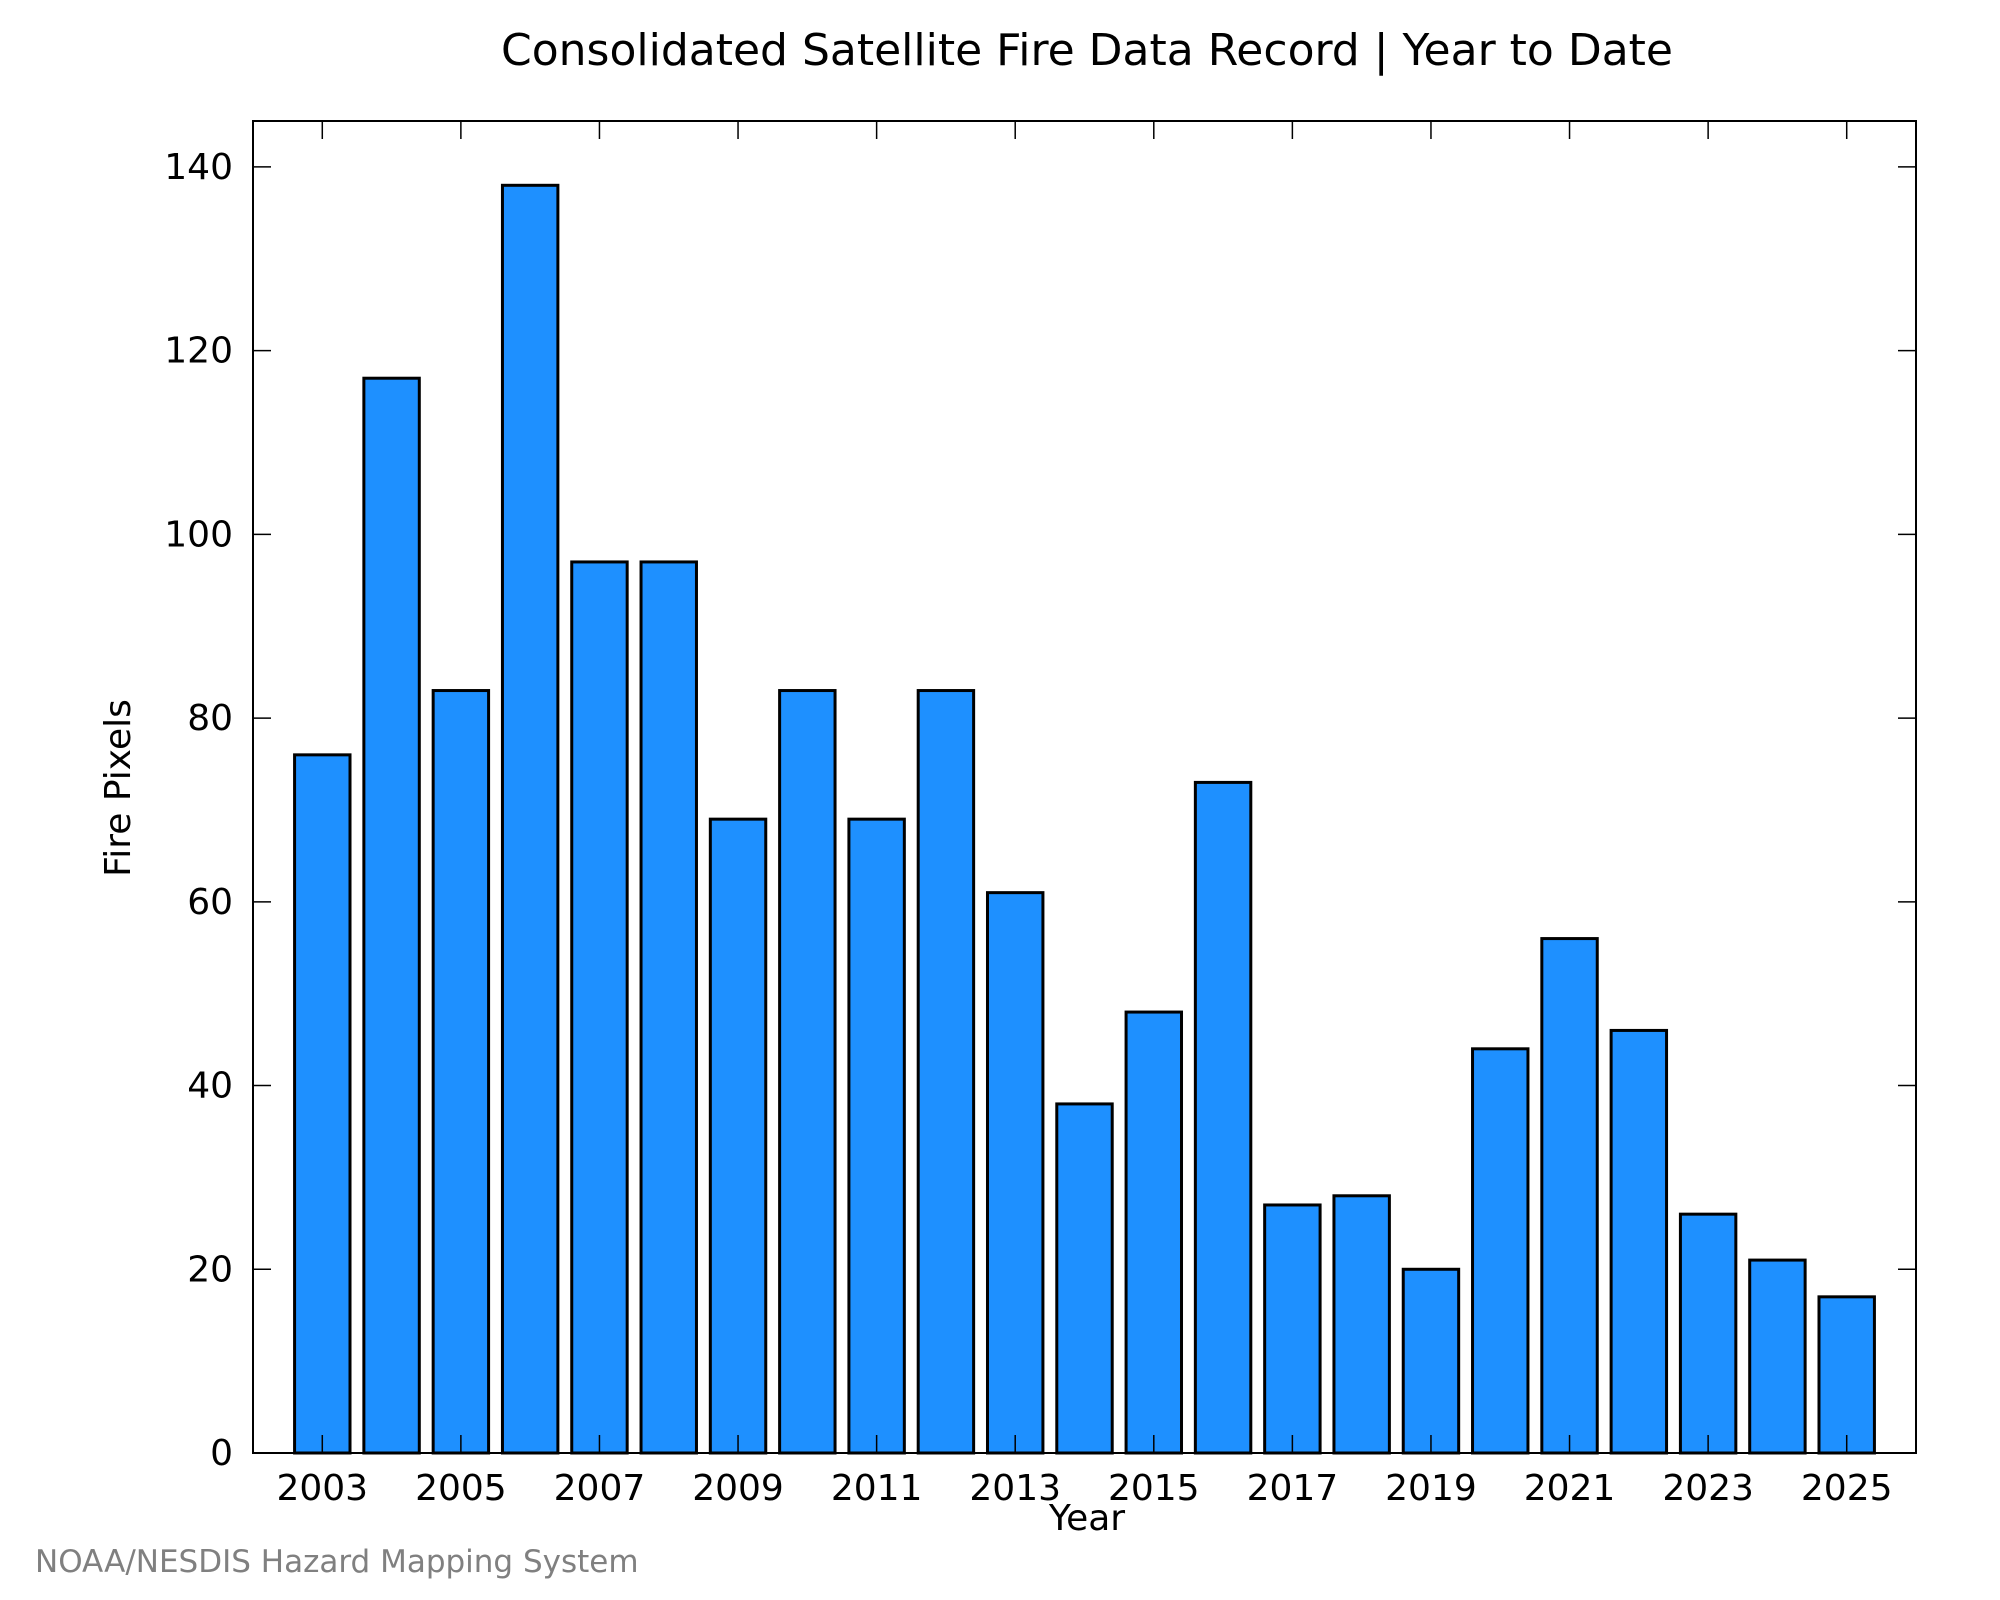 This screenshot has height=1600, width=2000. What do you see at coordinates (322, 1104) in the screenshot?
I see `bar-2003` at bounding box center [322, 1104].